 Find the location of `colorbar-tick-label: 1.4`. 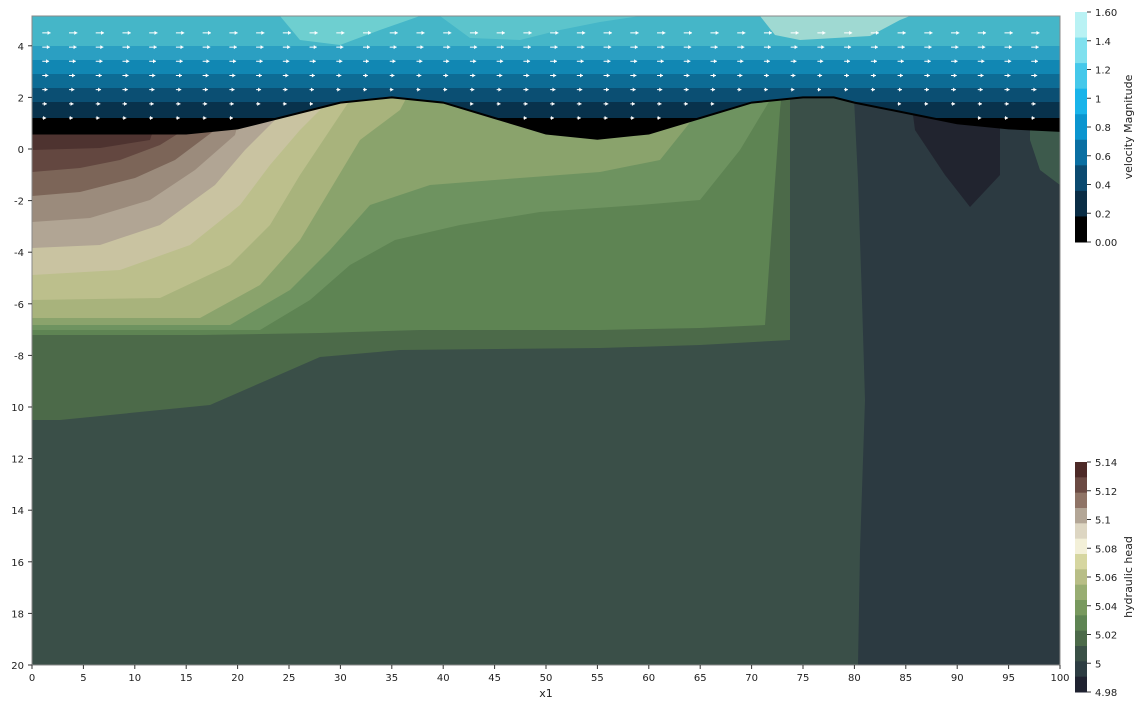

colorbar-tick-label: 1.4 is located at coordinates (1103, 42).